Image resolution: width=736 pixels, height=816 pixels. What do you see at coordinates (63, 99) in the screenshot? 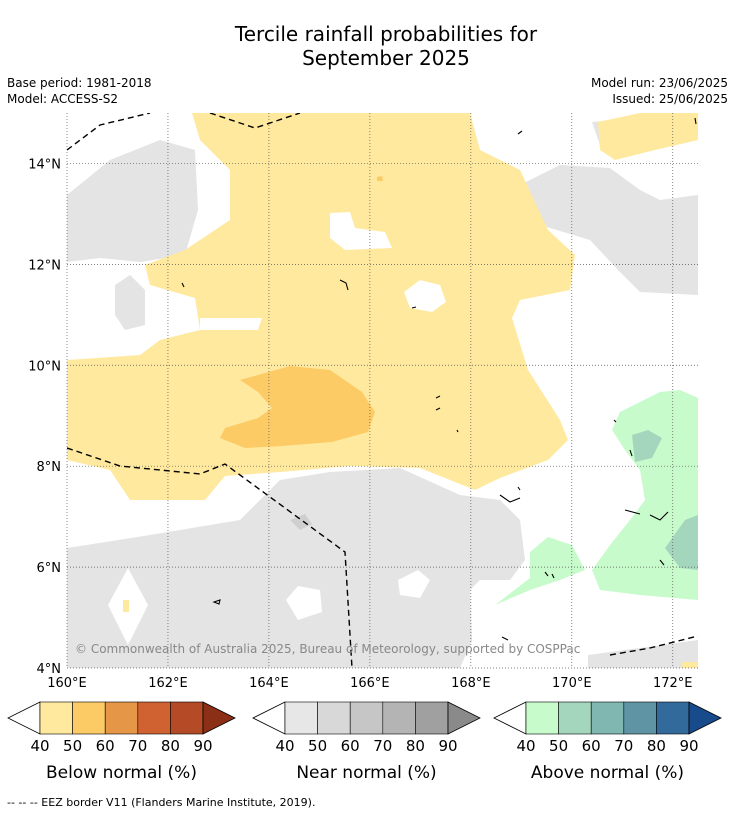
I see `model-name: Model: ACCESS-S2` at bounding box center [63, 99].